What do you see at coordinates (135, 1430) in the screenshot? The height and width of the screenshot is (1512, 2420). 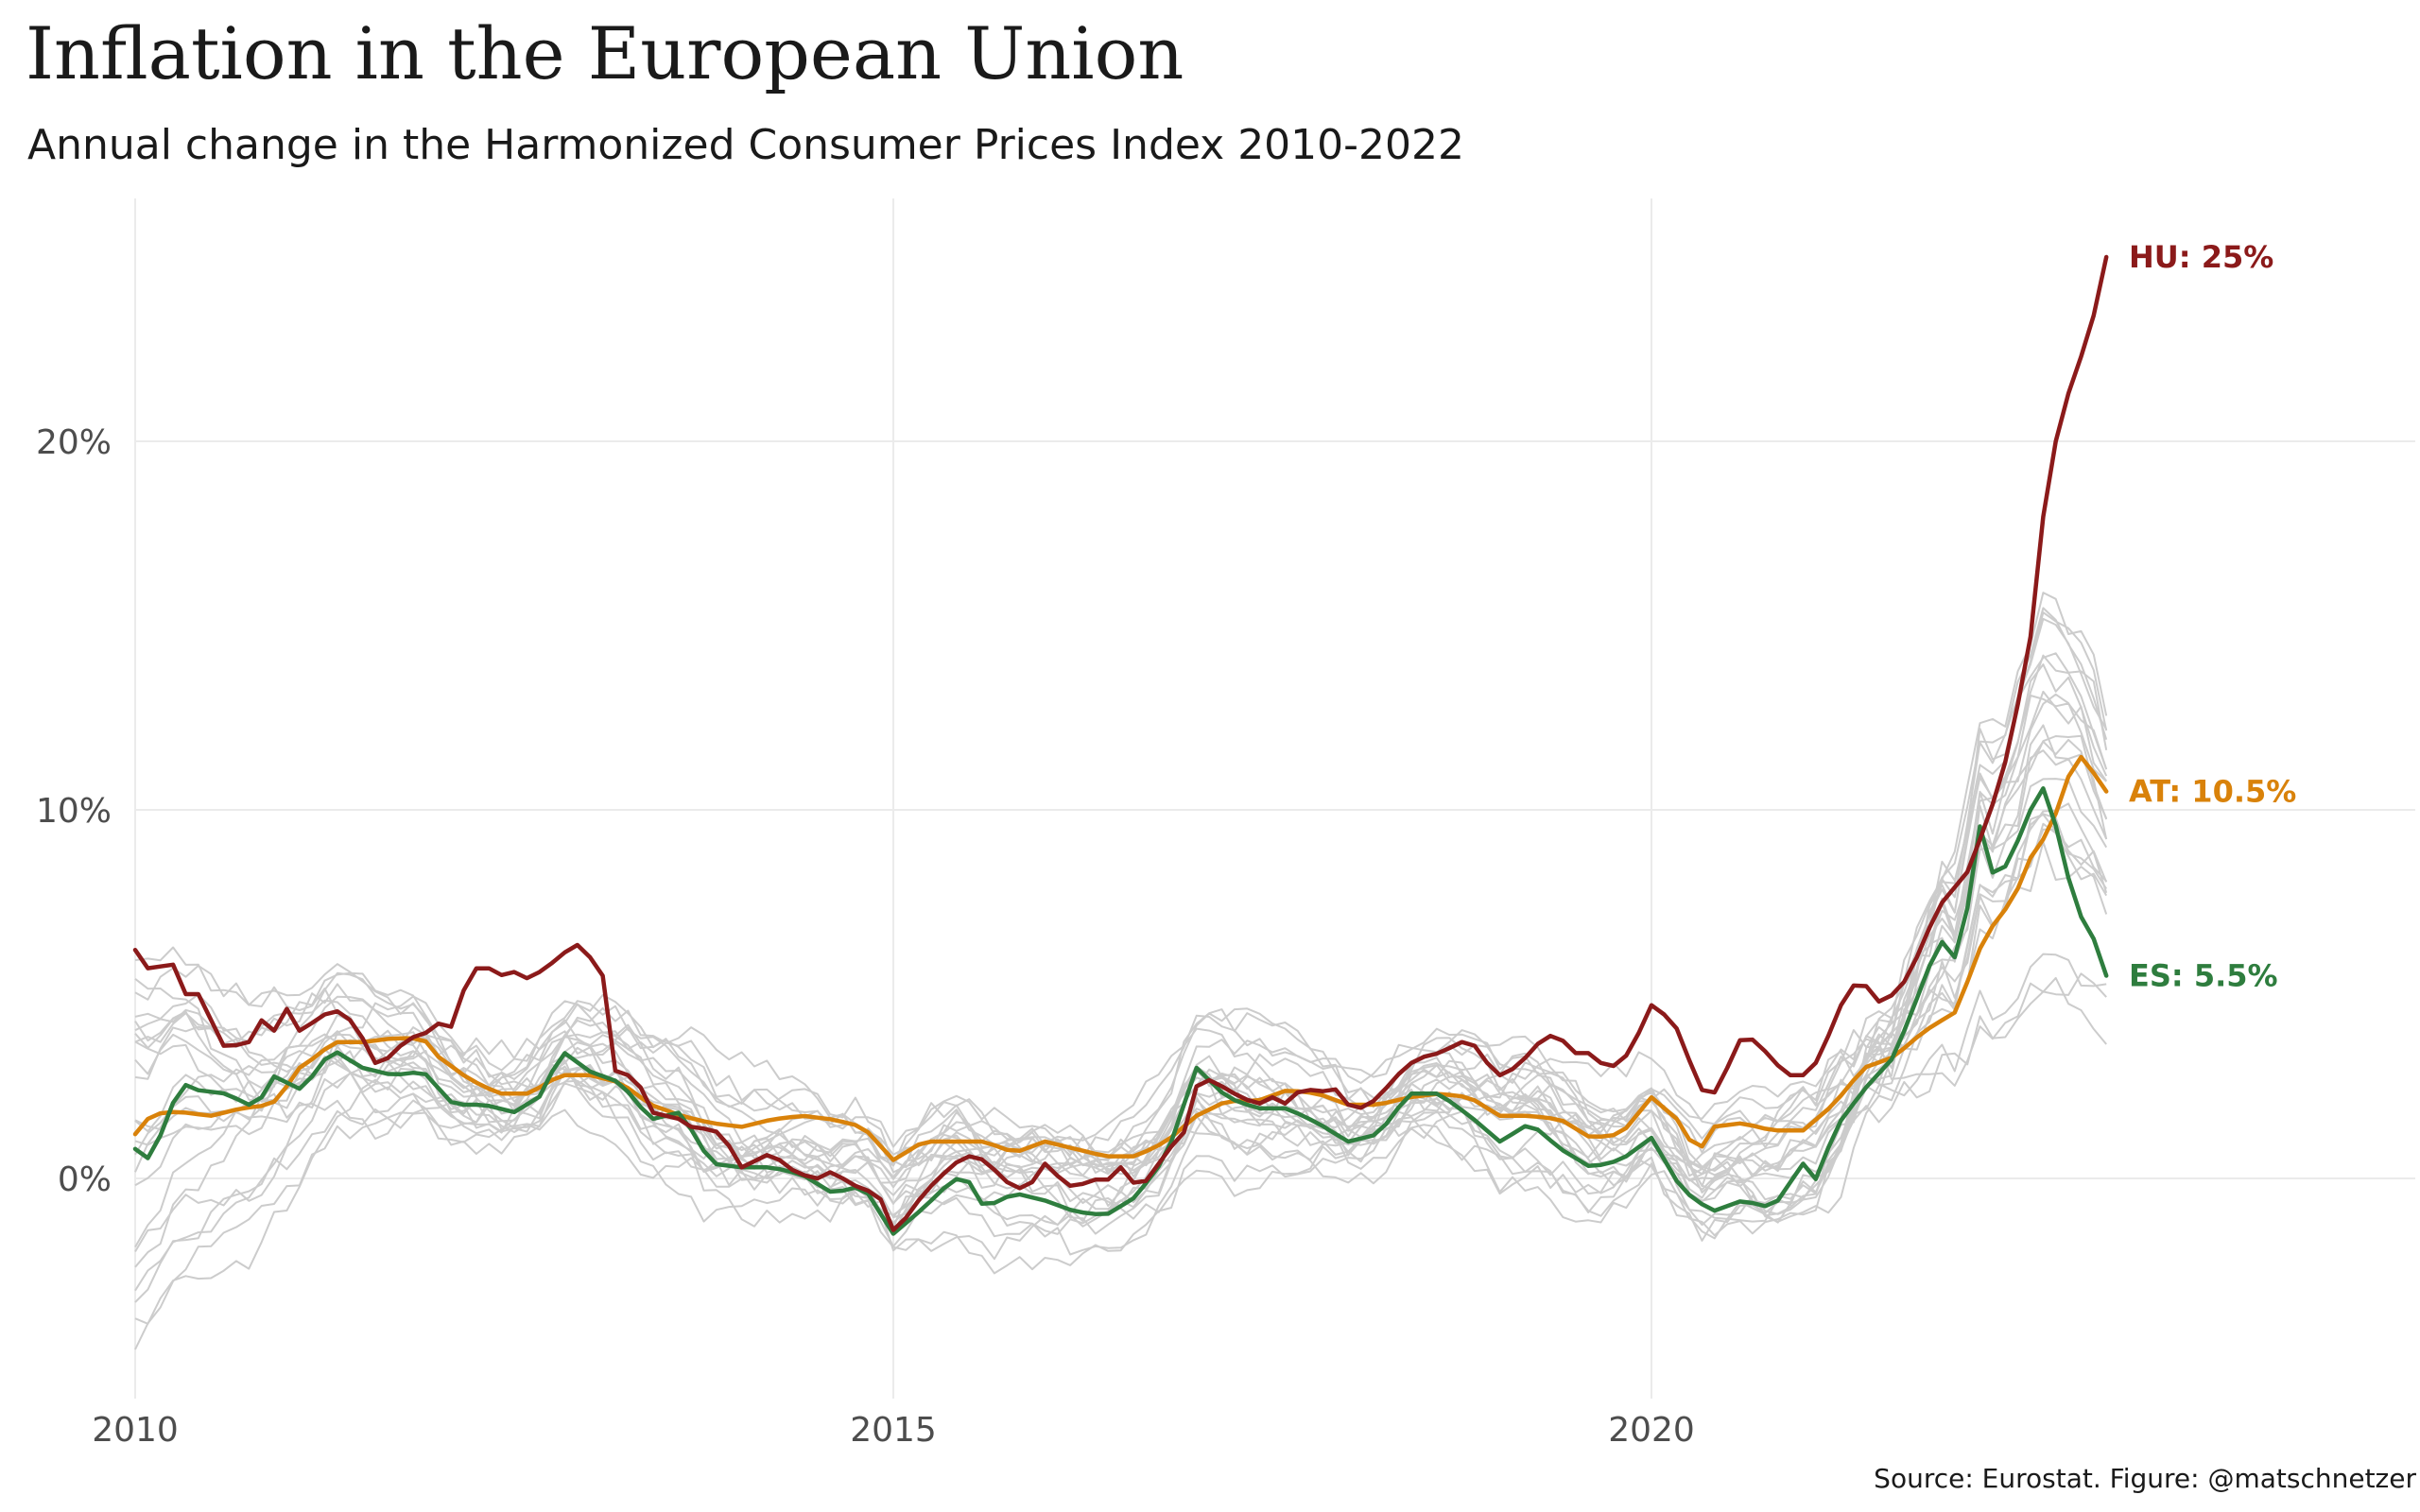 I see `x-tick-label: 2010` at bounding box center [135, 1430].